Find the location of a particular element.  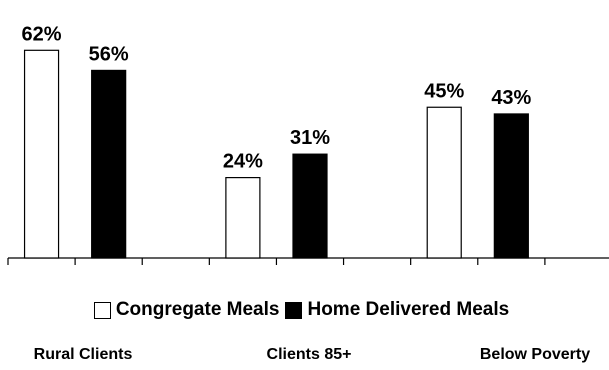

value-label-congregate-0: 62% is located at coordinates (42, 34).